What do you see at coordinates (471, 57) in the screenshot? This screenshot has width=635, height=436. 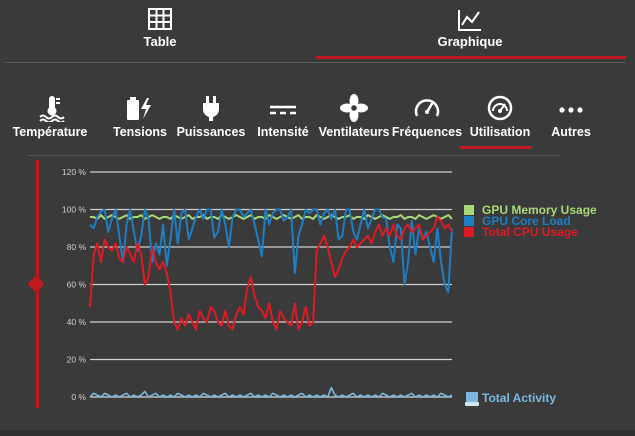 I see `active-tab-indicator` at bounding box center [471, 57].